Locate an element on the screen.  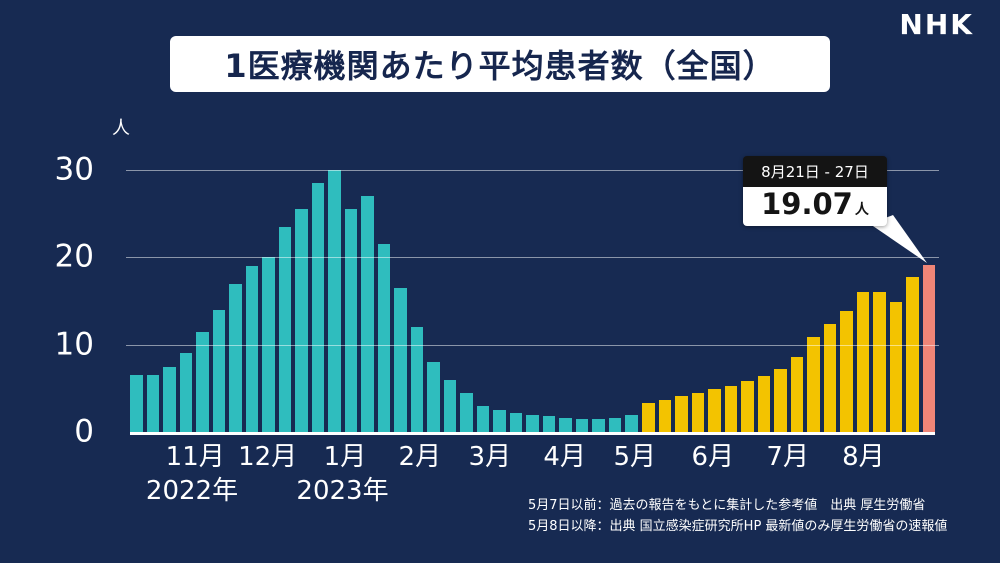
x-tick-month: 2月 is located at coordinates (420, 457).